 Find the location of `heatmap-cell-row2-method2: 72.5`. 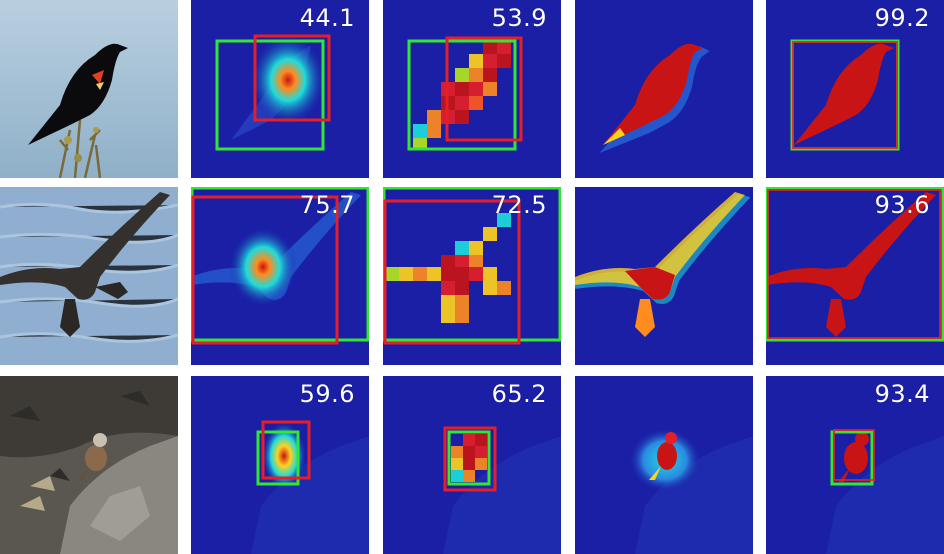

heatmap-cell-row2-method2: 72.5 is located at coordinates (472, 276).